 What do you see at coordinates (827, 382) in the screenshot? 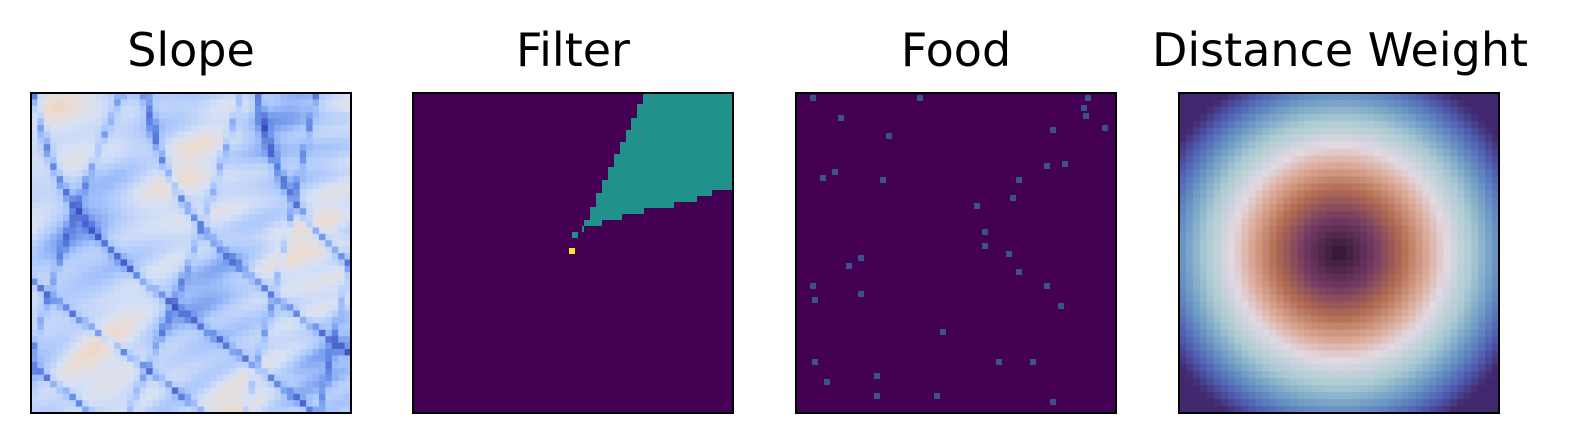
I see `food-item` at bounding box center [827, 382].